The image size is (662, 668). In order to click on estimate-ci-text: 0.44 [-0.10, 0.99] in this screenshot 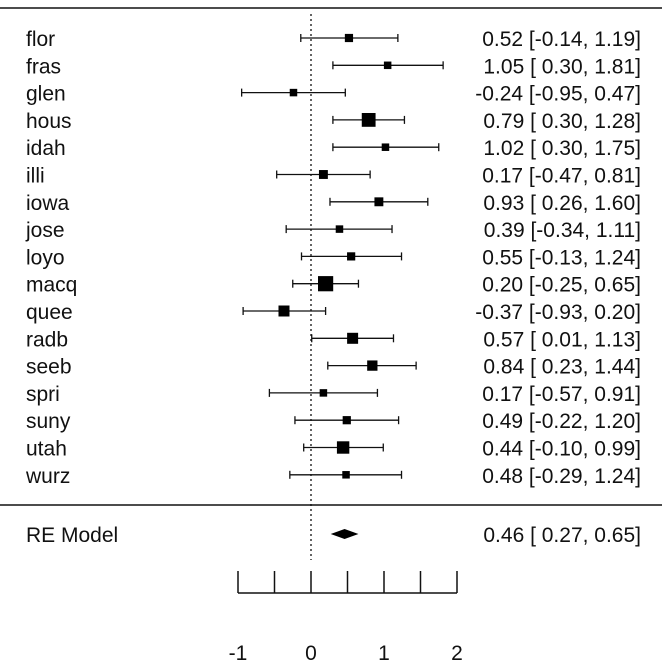, I will do `click(561, 449)`.